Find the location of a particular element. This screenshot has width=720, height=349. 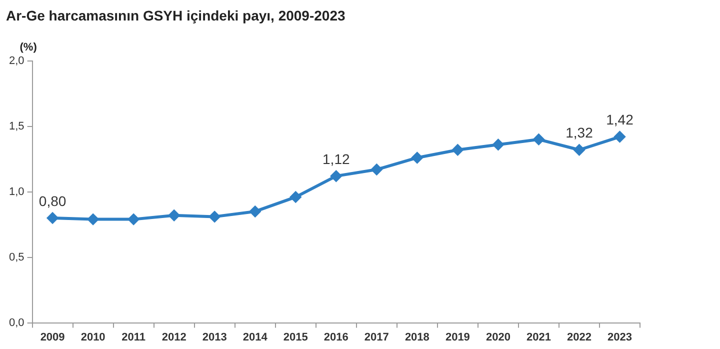

y-tick-label: 2,0 is located at coordinates (16, 60).